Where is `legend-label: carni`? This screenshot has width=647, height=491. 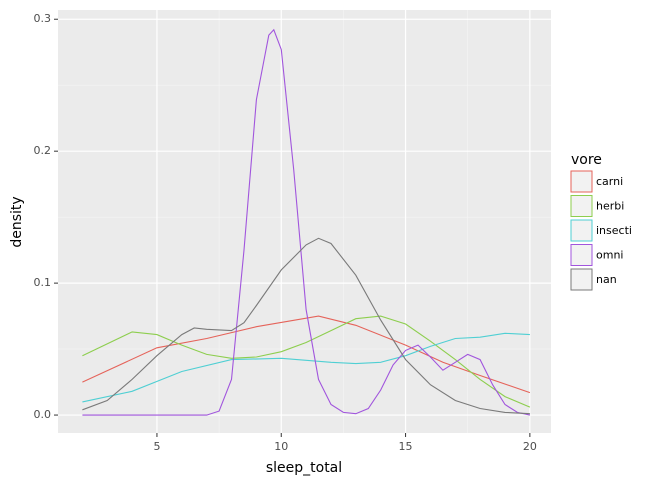 legend-label: carni is located at coordinates (609, 181).